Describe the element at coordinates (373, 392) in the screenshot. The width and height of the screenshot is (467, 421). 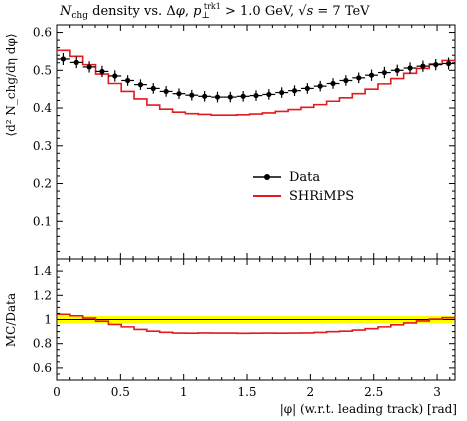
I see `x-tick-label: 2.5` at that location.